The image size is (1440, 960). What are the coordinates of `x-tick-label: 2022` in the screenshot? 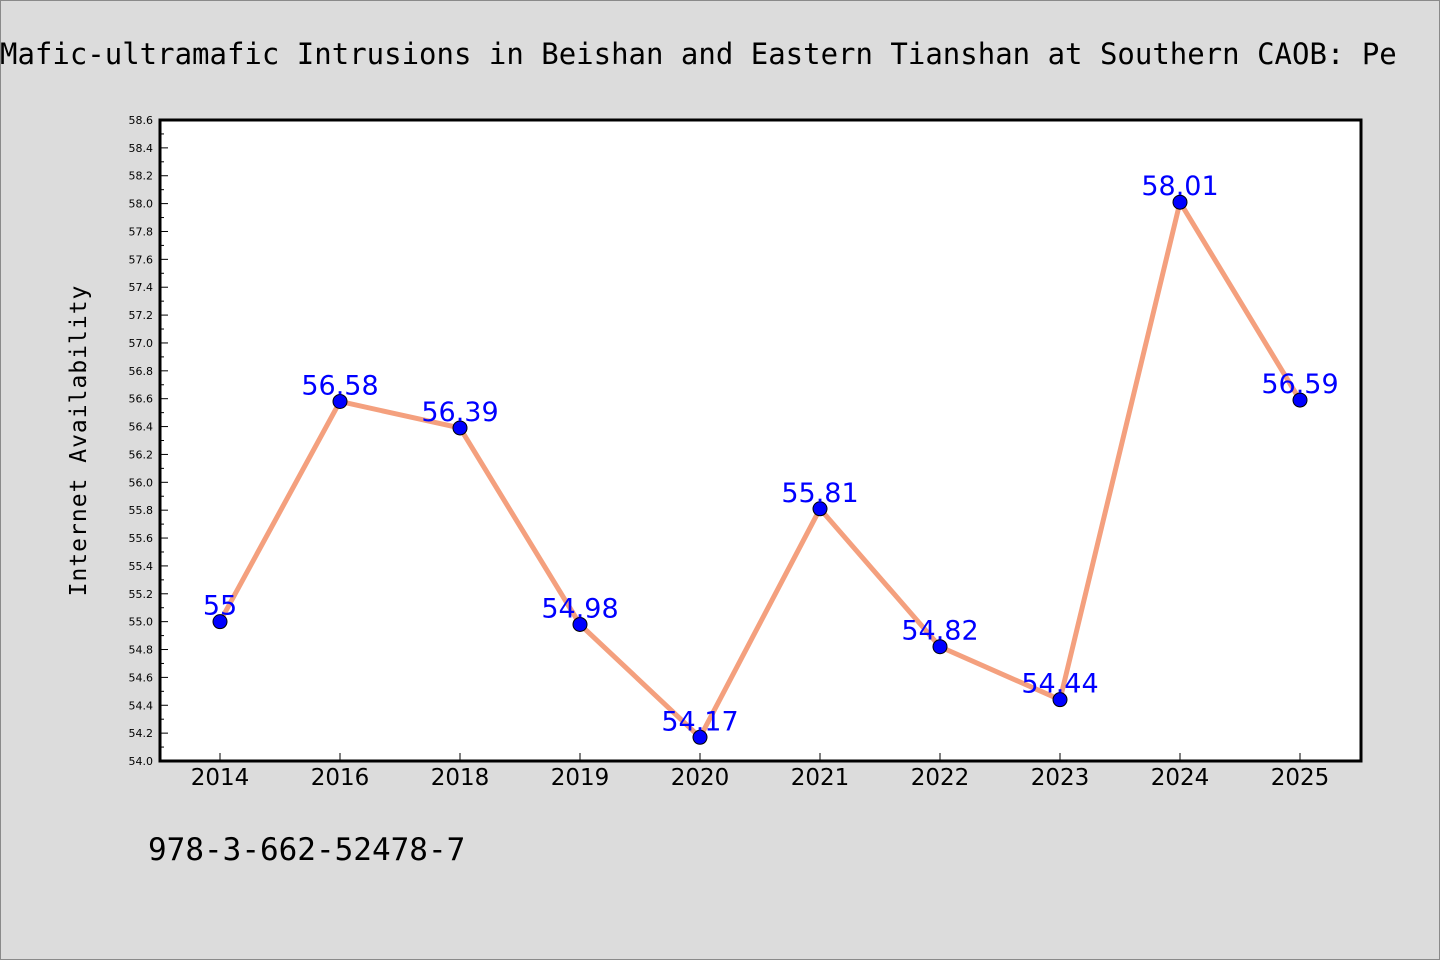 It's located at (940, 778).